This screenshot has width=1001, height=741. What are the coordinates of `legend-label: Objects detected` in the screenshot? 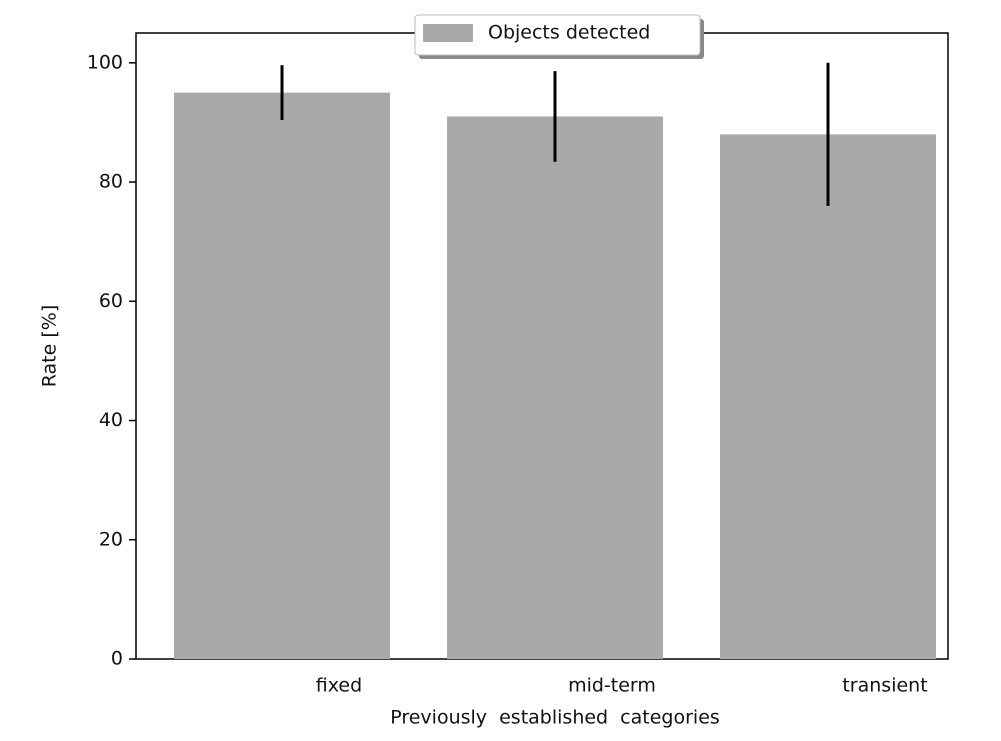 It's located at (569, 33).